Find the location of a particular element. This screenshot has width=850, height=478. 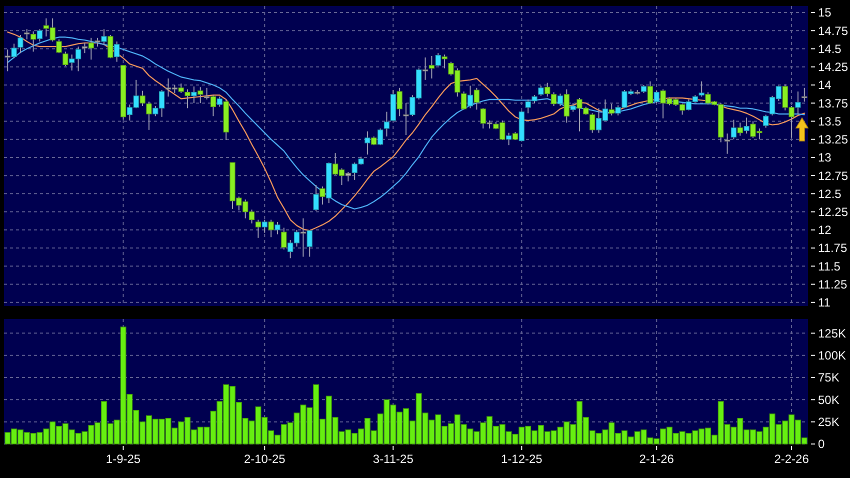

x-tick-label: 1-12-25 is located at coordinates (521, 459).